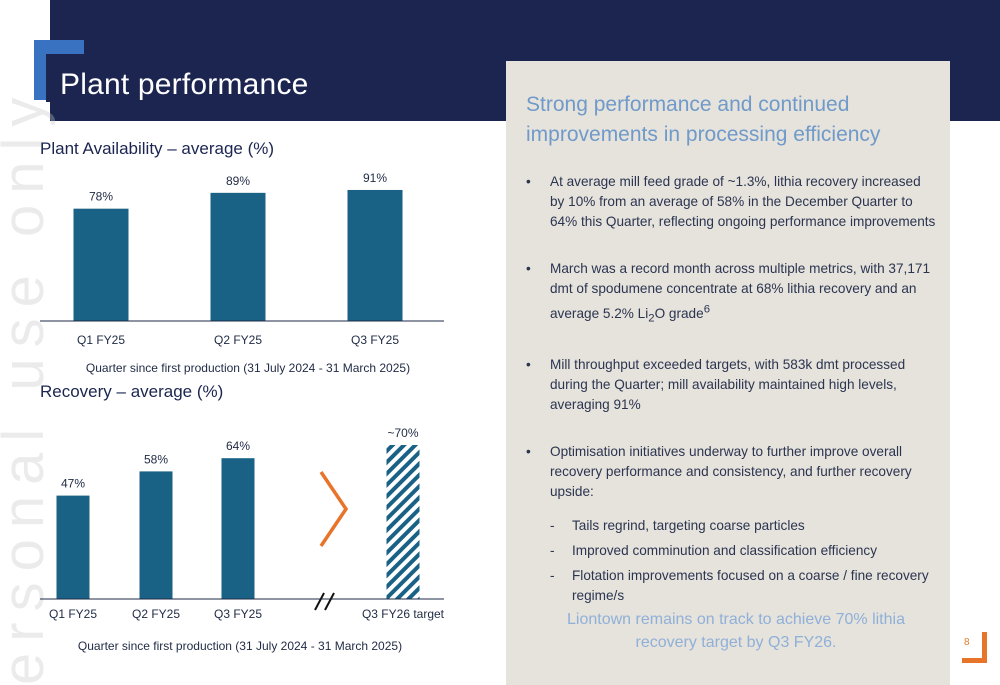 The width and height of the screenshot is (1000, 685). Describe the element at coordinates (967, 642) in the screenshot. I see `page-number: 8` at that location.